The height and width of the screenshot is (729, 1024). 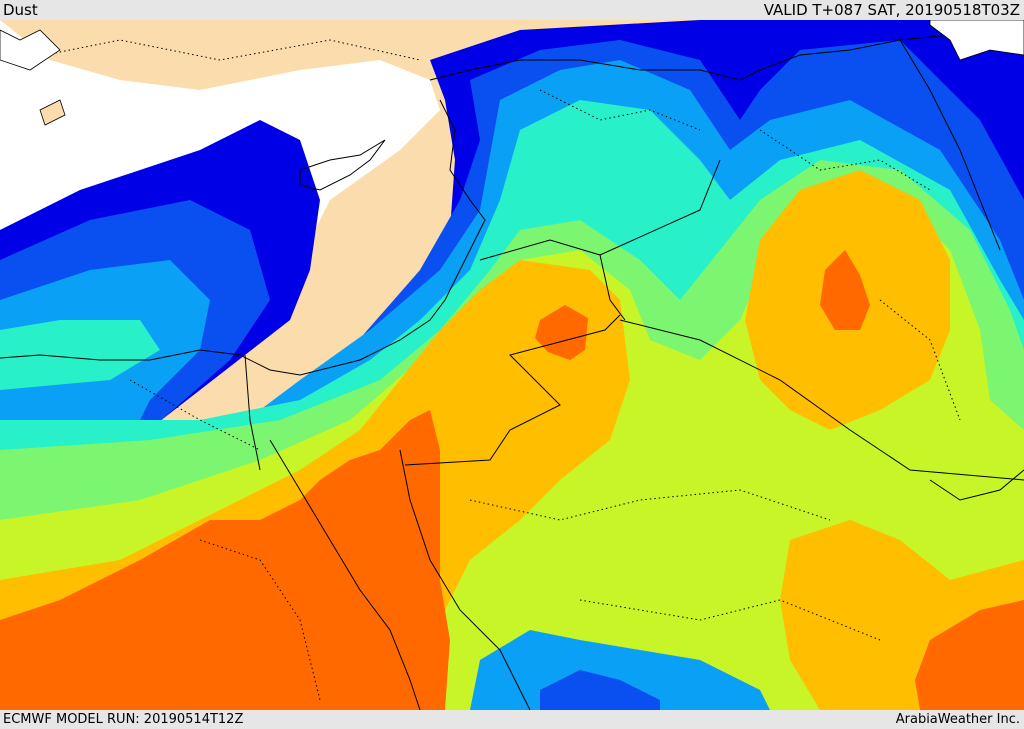 I want to click on border-syria-iraq, so click(x=612, y=287).